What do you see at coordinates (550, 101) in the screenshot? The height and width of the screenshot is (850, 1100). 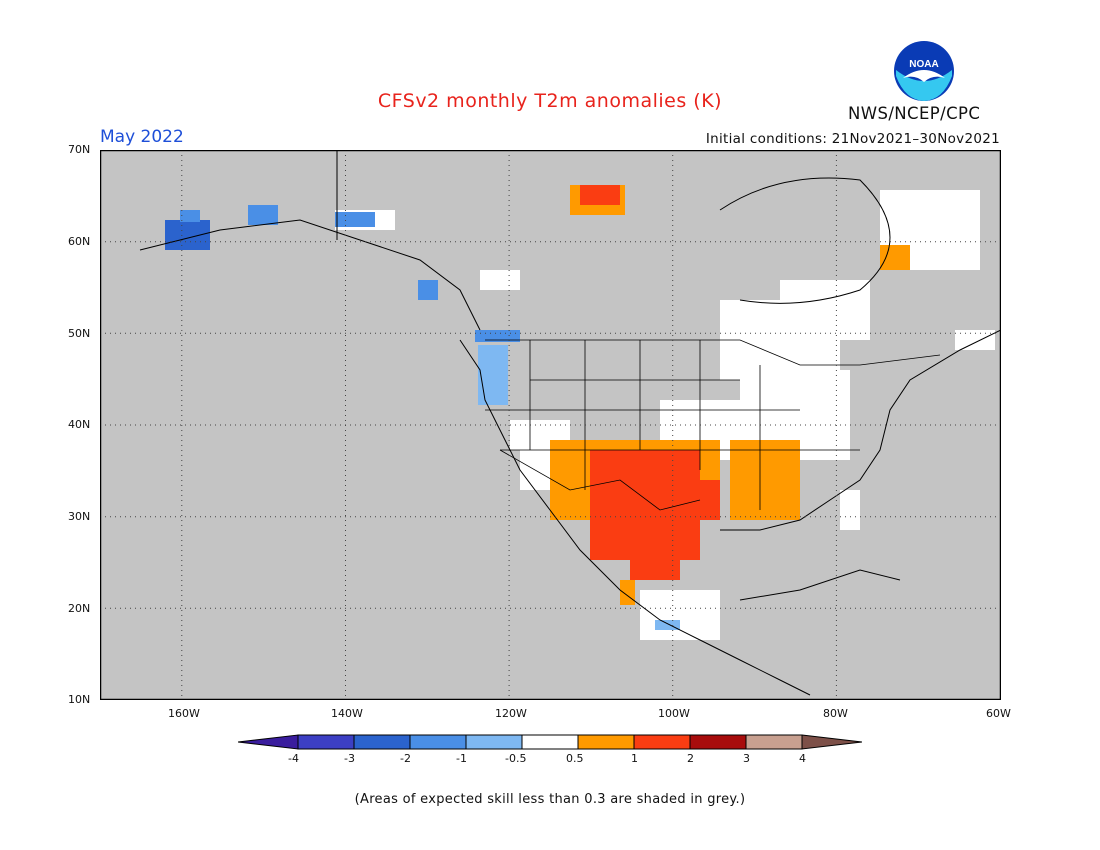 I see `map-title: CFSv2 monthly T2m anomalies (K)` at bounding box center [550, 101].